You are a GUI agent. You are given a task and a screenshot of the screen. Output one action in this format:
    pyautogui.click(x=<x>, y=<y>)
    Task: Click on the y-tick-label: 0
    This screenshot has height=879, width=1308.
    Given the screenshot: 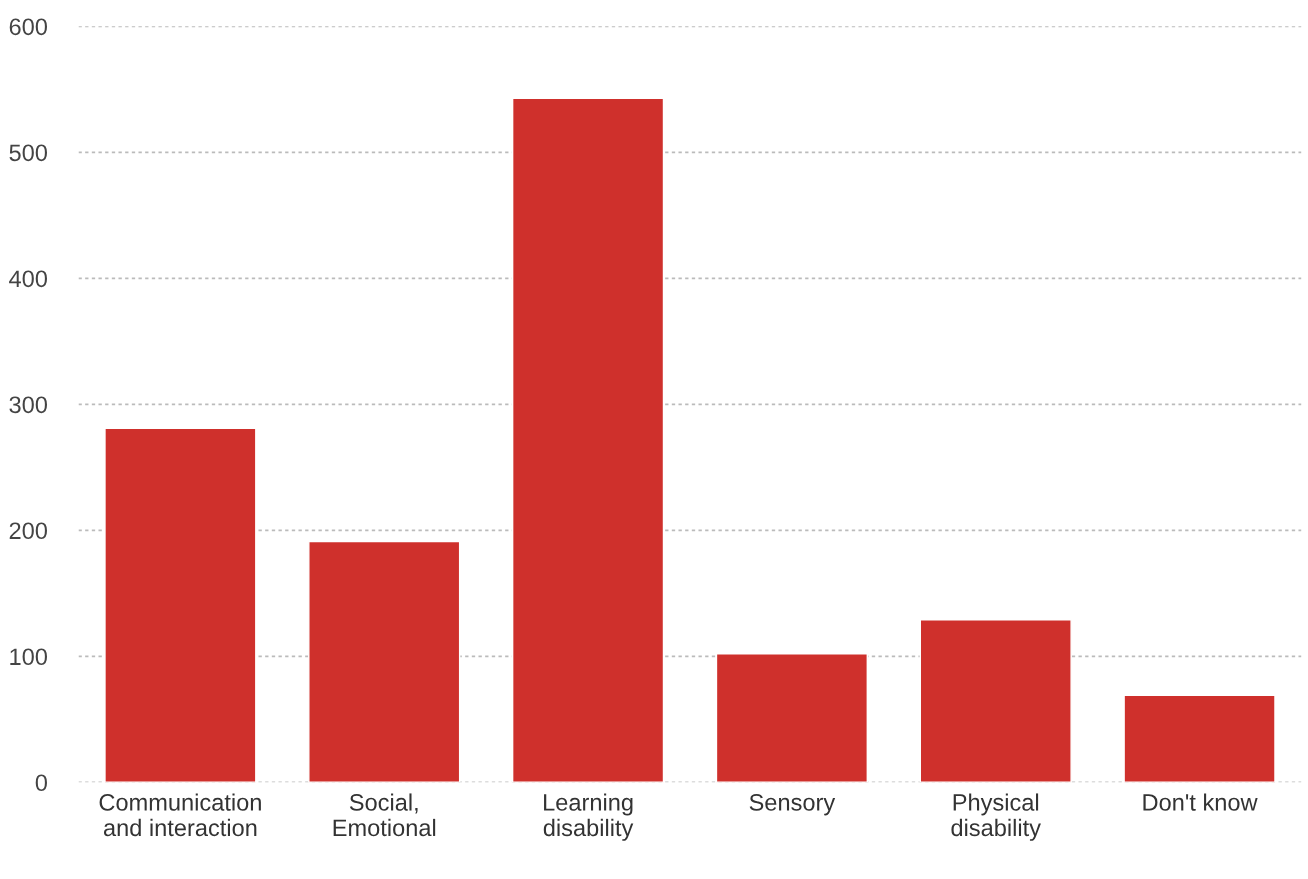 What is the action you would take?
    pyautogui.click(x=41, y=783)
    